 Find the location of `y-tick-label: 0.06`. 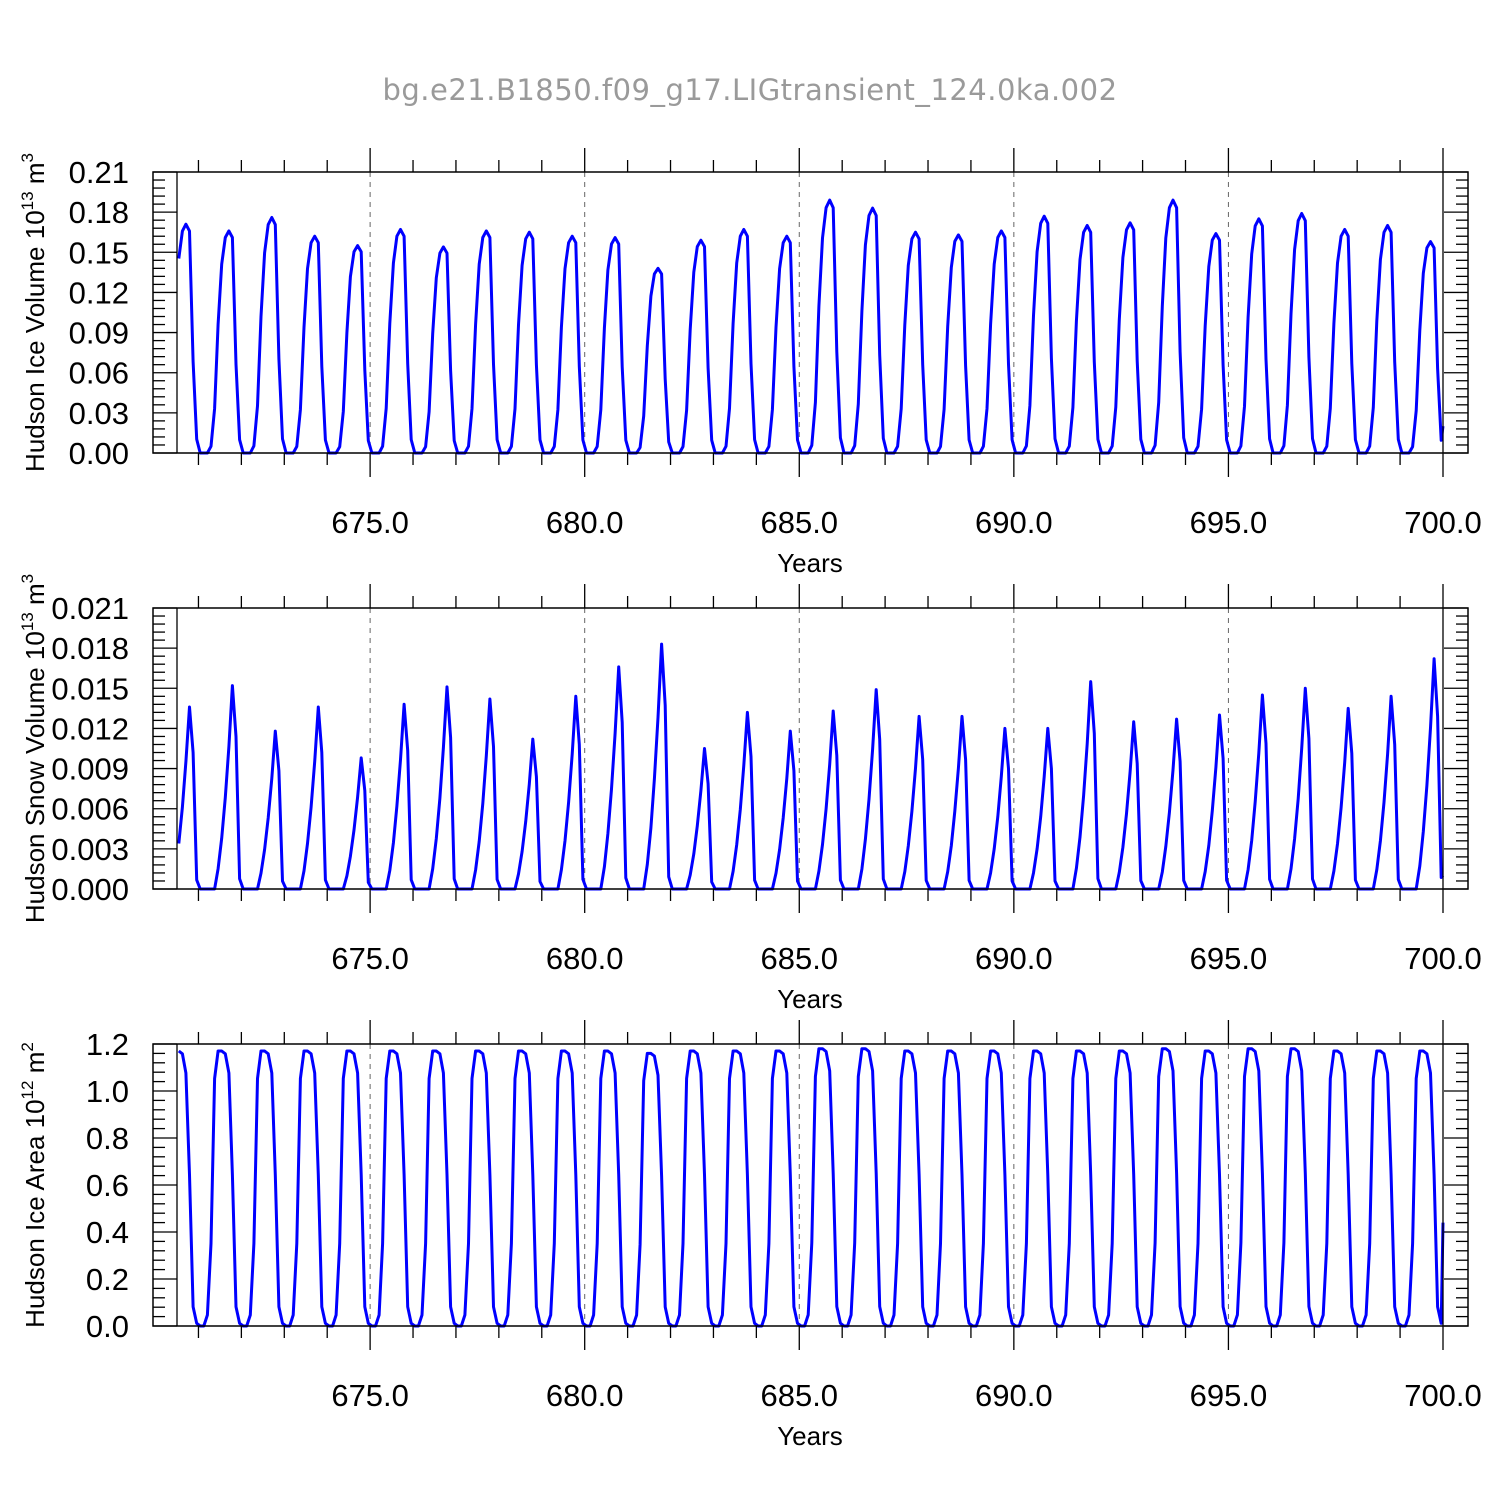

y-tick-label: 0.06 is located at coordinates (99, 373).